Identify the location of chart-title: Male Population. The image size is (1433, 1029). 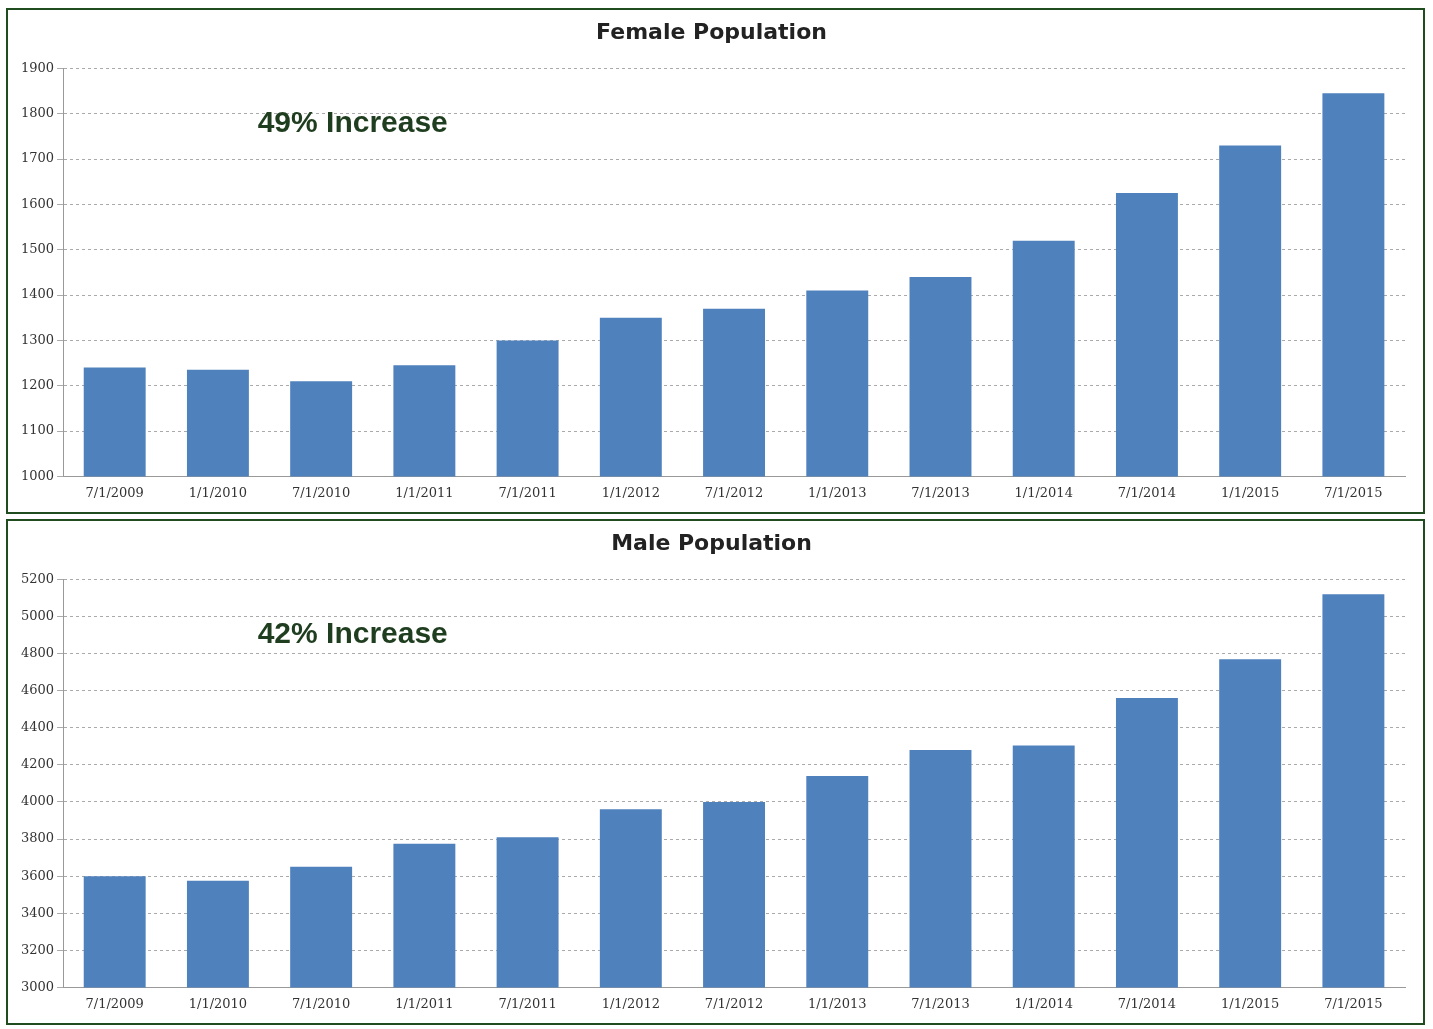
(711, 542).